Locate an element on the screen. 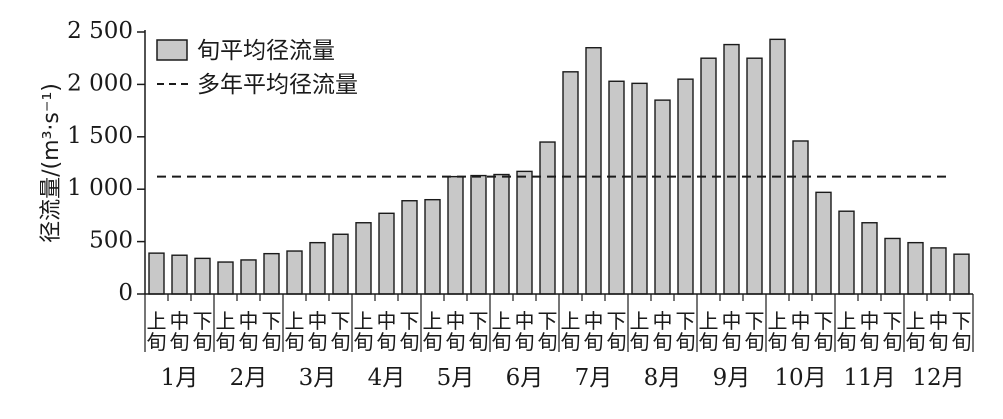 Image resolution: width=1003 pixels, height=419 pixels. y-tick-label: 1 000 is located at coordinates (100, 188).